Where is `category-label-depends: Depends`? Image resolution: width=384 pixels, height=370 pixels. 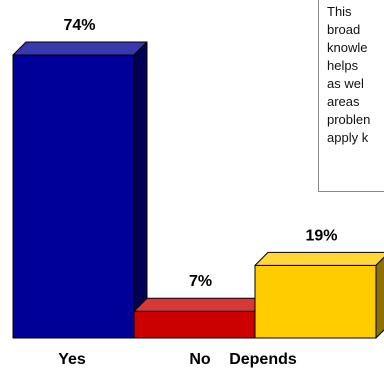
category-label-depends: Depends is located at coordinates (263, 359).